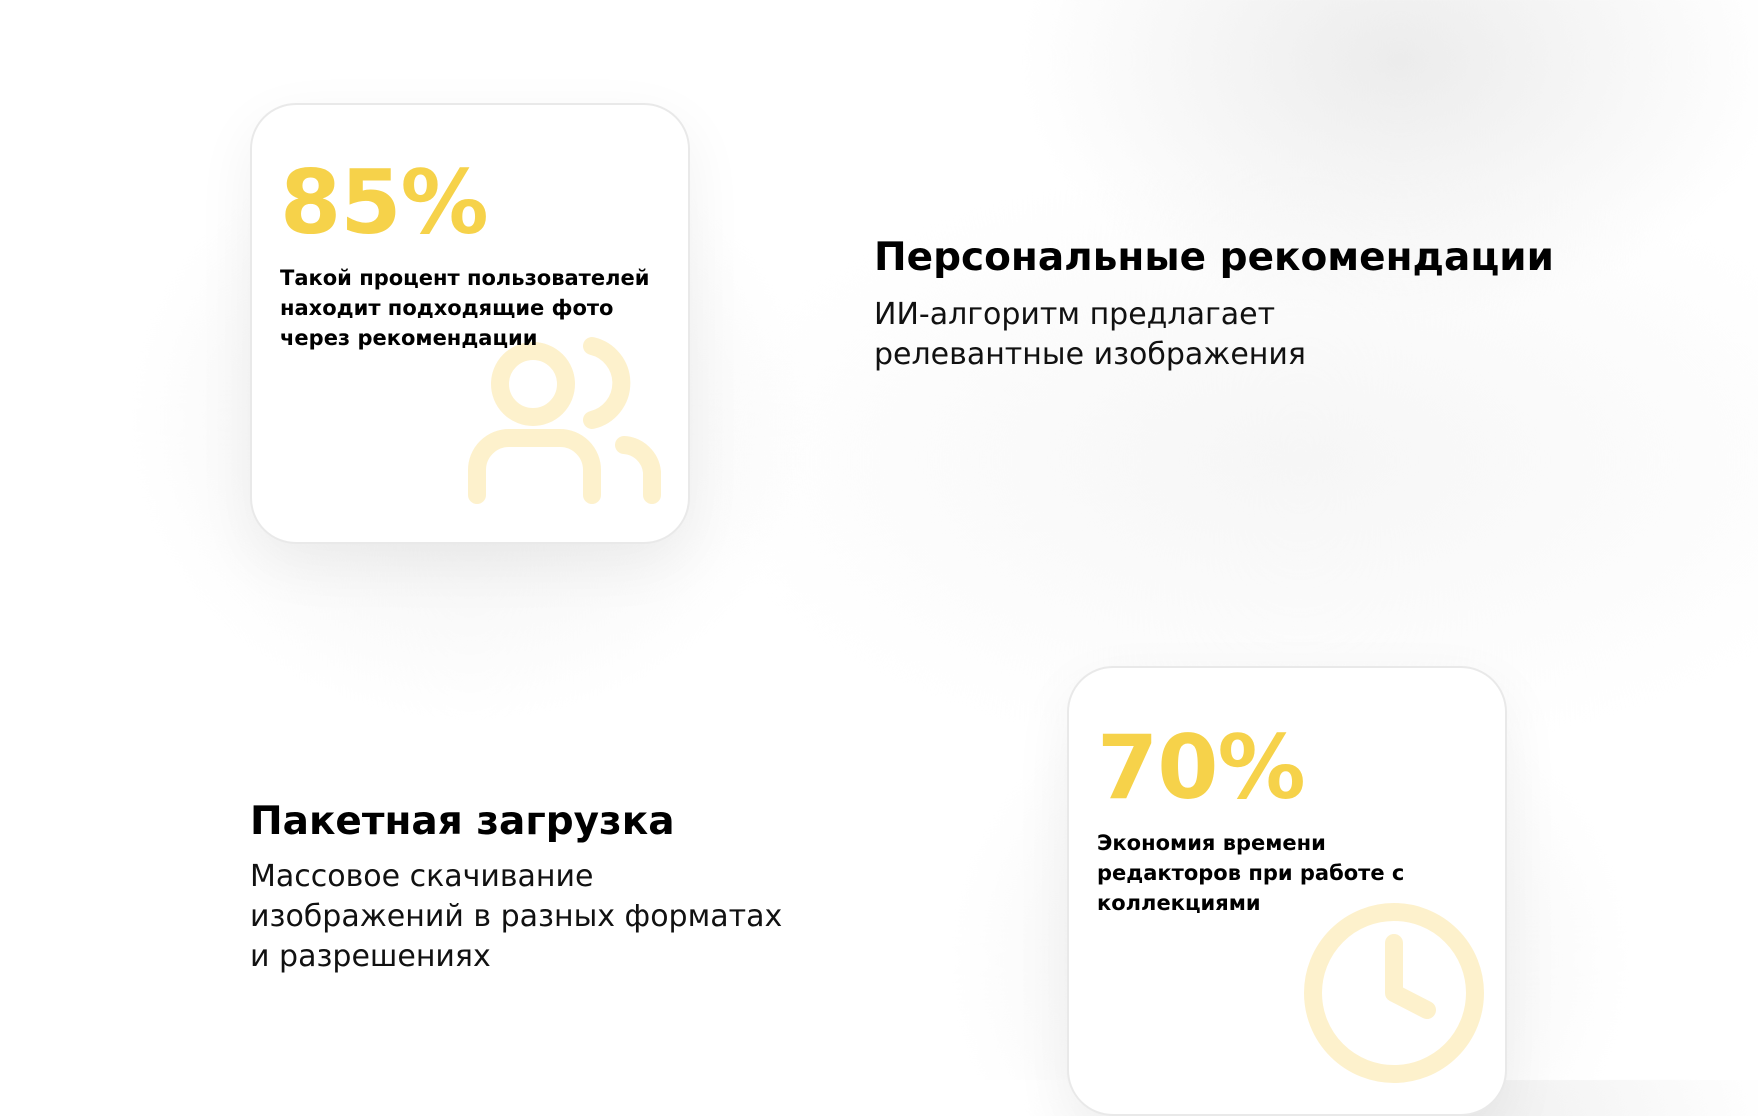 This screenshot has width=1758, height=1116. Describe the element at coordinates (1214, 257) in the screenshot. I see `feature-title-recommendations: Персональные рекомендации` at that location.